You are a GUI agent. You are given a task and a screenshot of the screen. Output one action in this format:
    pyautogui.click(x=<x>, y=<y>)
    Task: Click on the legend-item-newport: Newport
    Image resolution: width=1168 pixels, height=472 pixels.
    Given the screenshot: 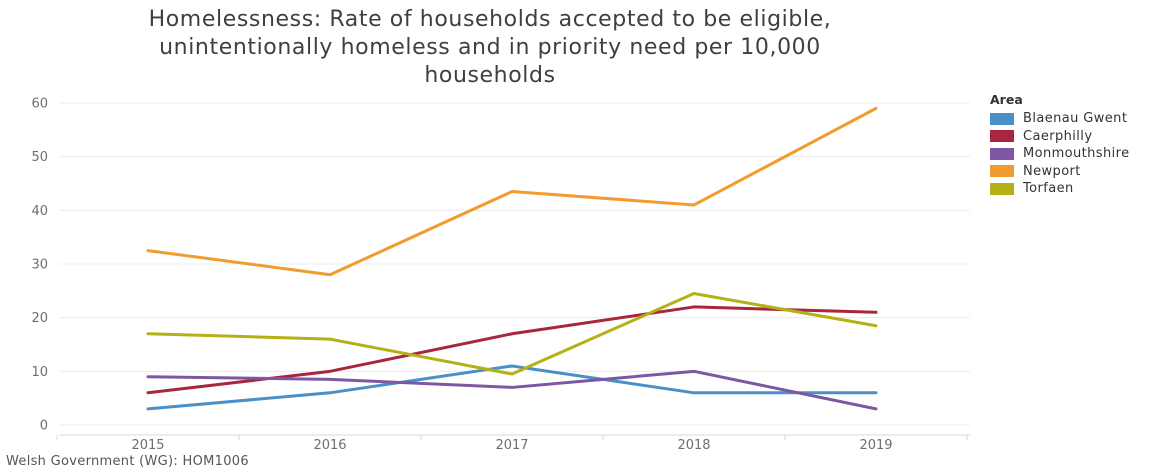 What is the action you would take?
    pyautogui.click(x=1077, y=172)
    